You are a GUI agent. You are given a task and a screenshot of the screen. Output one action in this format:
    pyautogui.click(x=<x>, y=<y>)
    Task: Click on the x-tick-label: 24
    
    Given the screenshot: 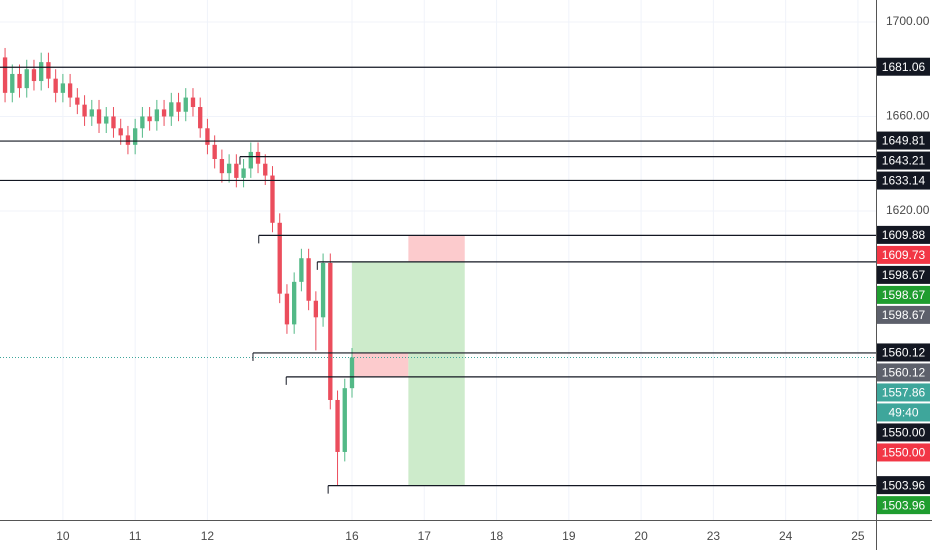 What is the action you would take?
    pyautogui.click(x=786, y=536)
    